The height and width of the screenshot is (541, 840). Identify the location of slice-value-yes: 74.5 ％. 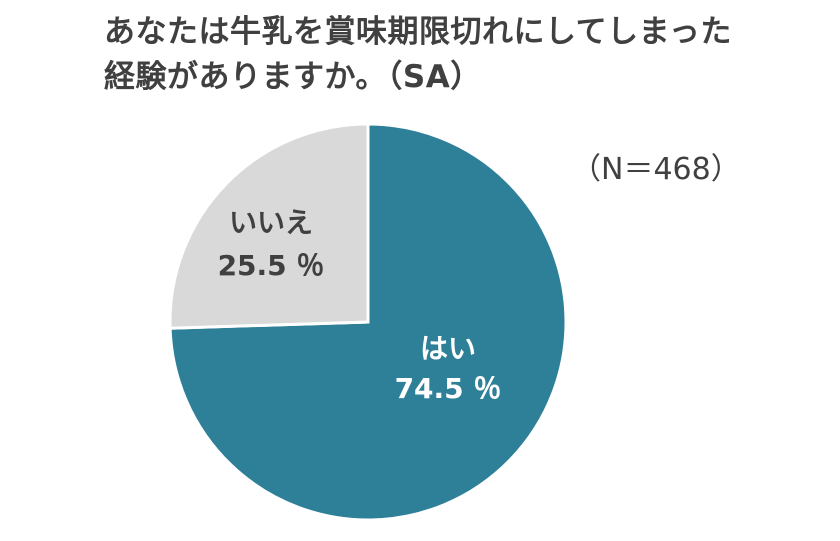
(448, 388).